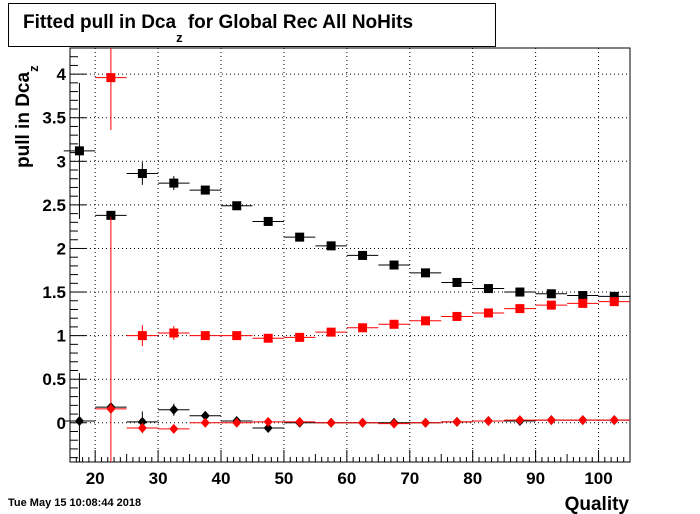 The width and height of the screenshot is (700, 514). What do you see at coordinates (95, 478) in the screenshot?
I see `x-tick-label: 20` at bounding box center [95, 478].